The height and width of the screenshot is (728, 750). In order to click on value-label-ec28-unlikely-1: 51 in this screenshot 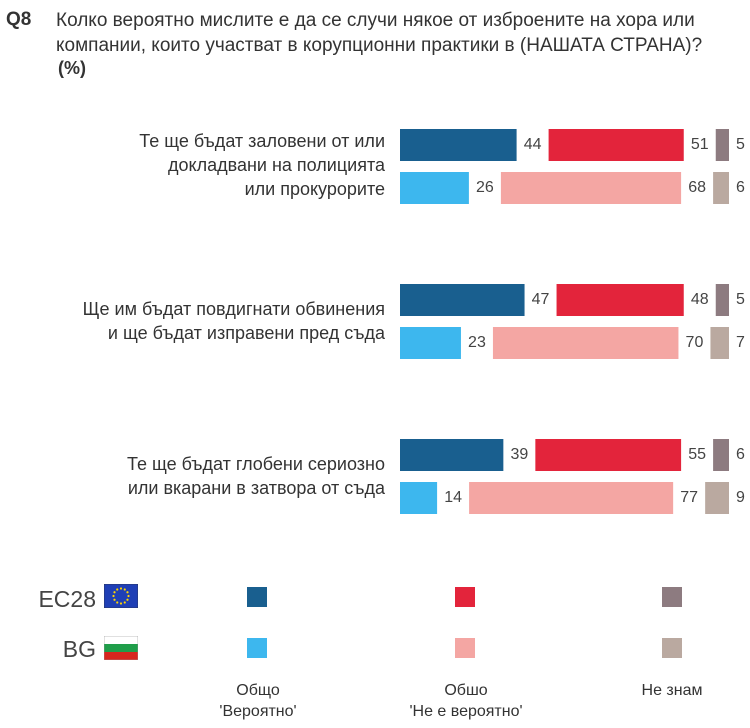, I will do `click(700, 144)`.